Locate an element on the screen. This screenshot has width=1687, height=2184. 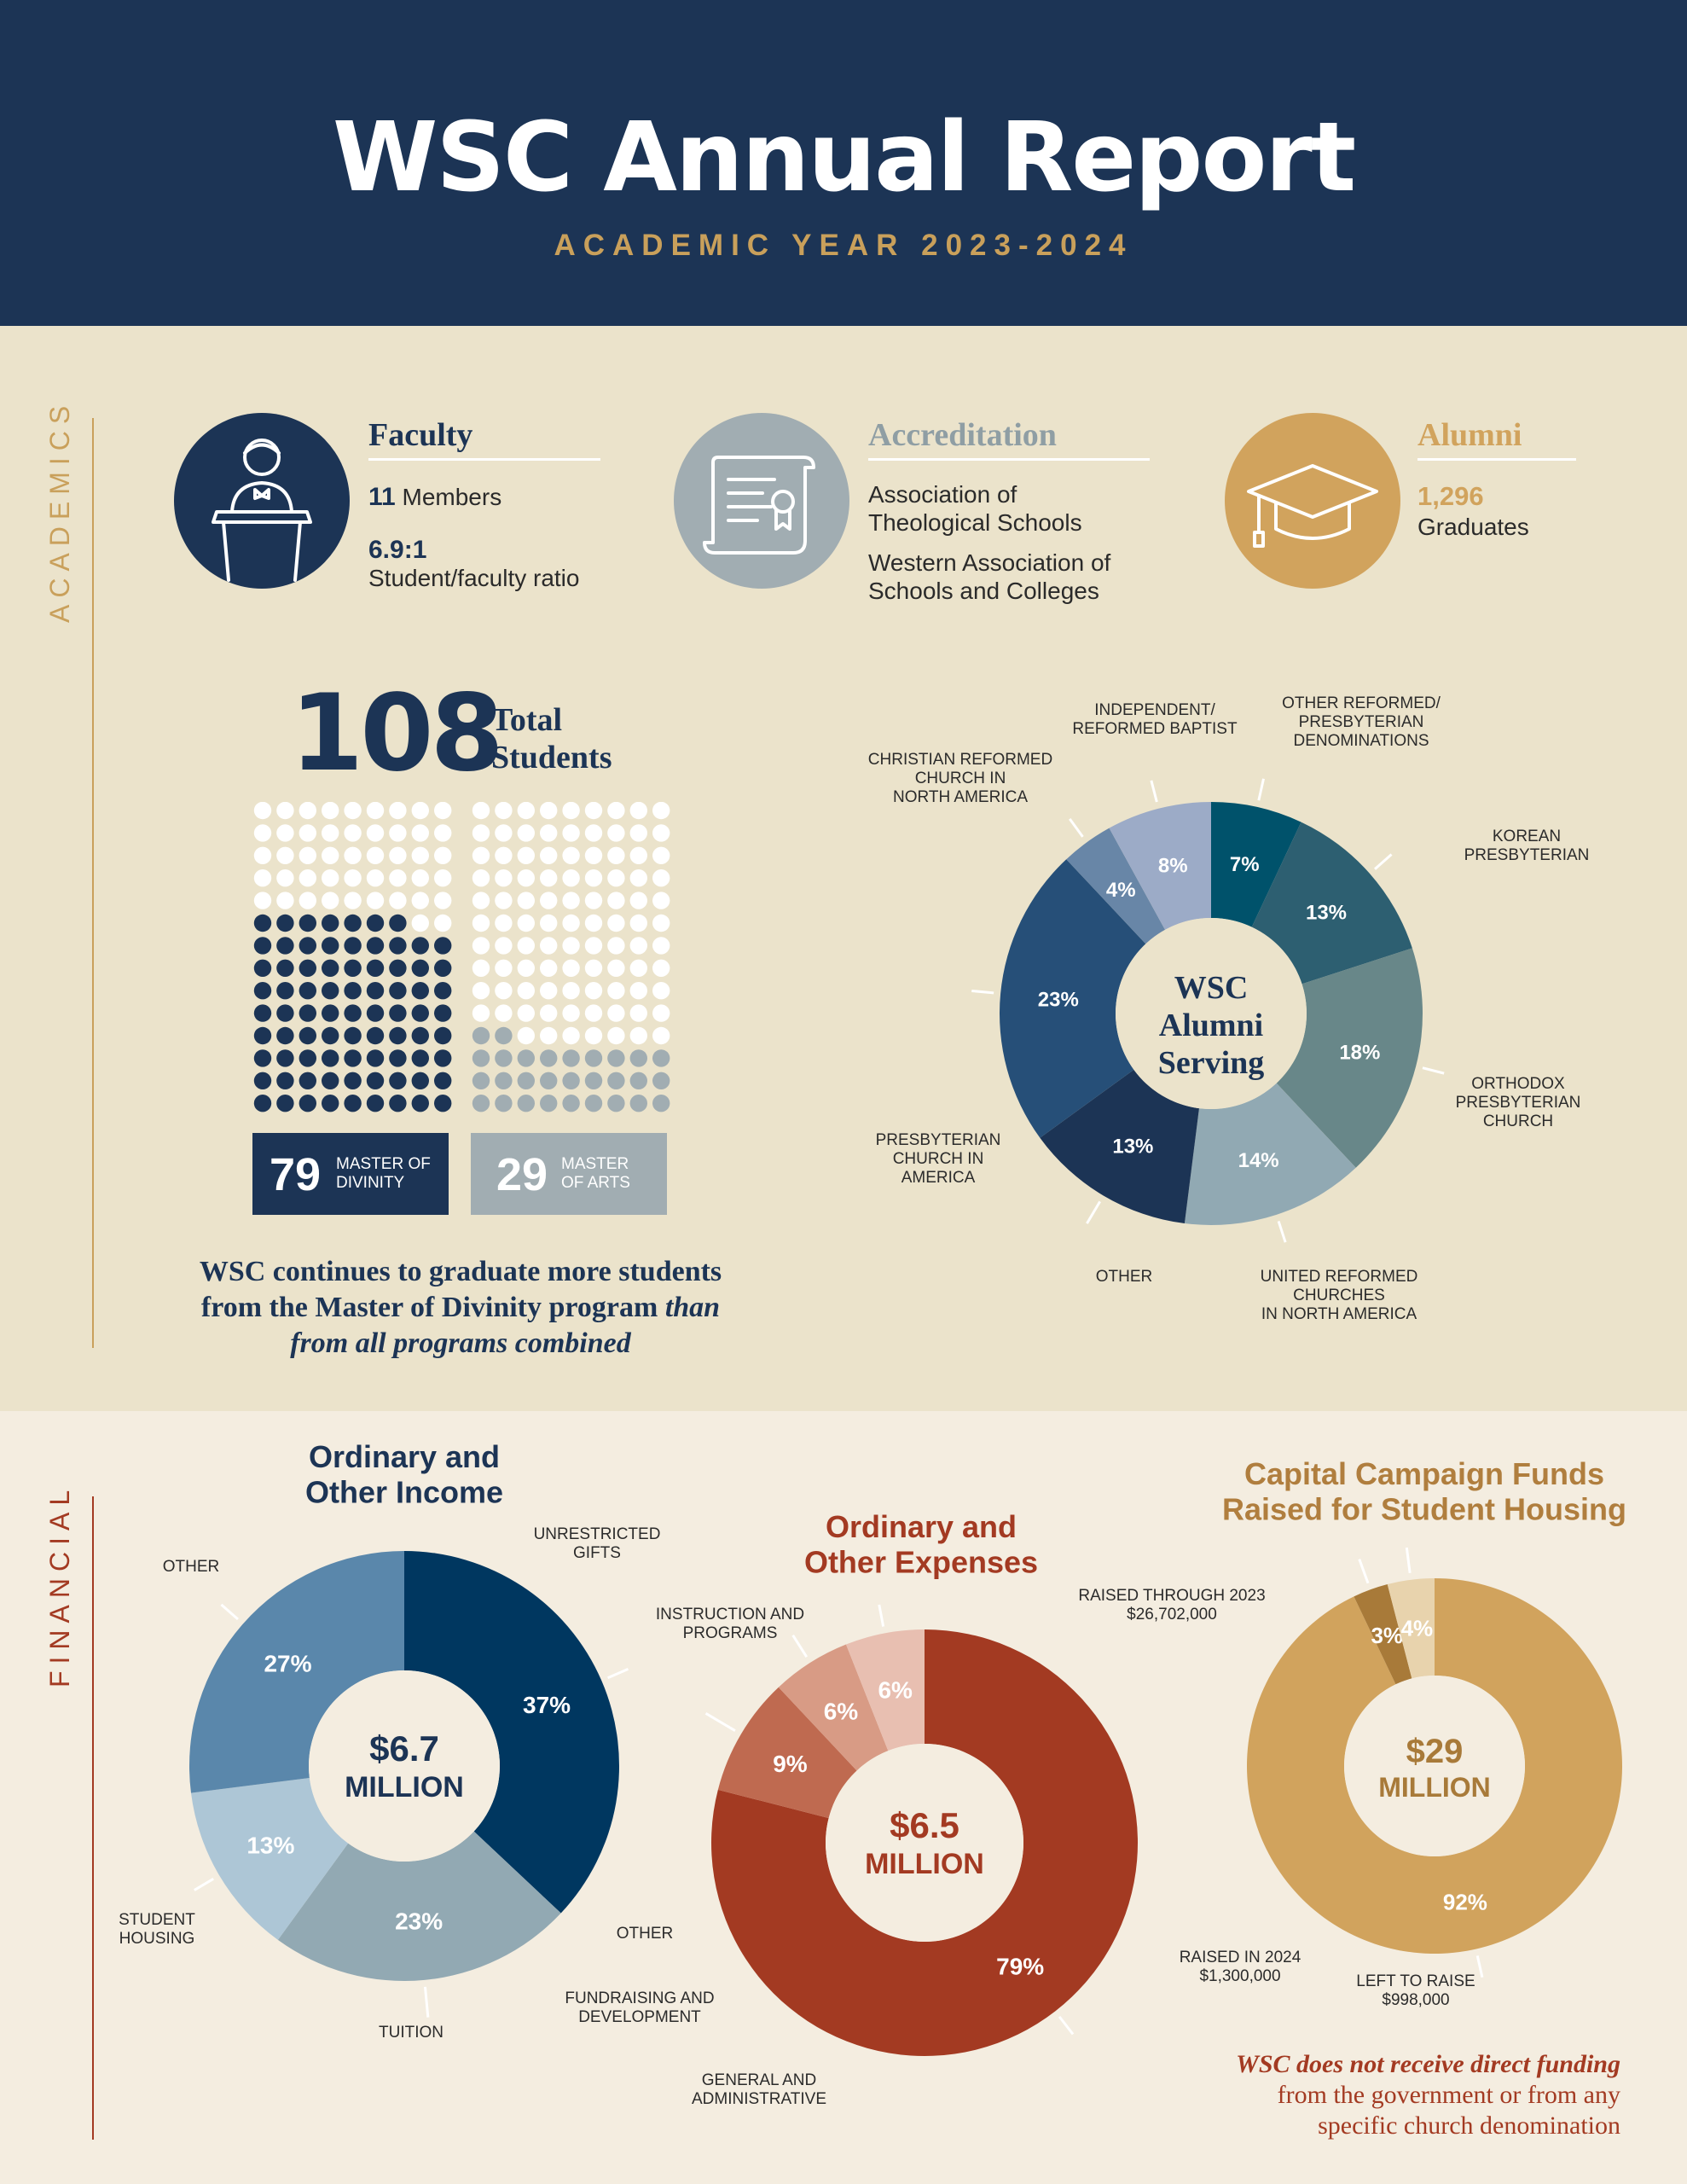
slice-value-label: 8% is located at coordinates (1173, 865).